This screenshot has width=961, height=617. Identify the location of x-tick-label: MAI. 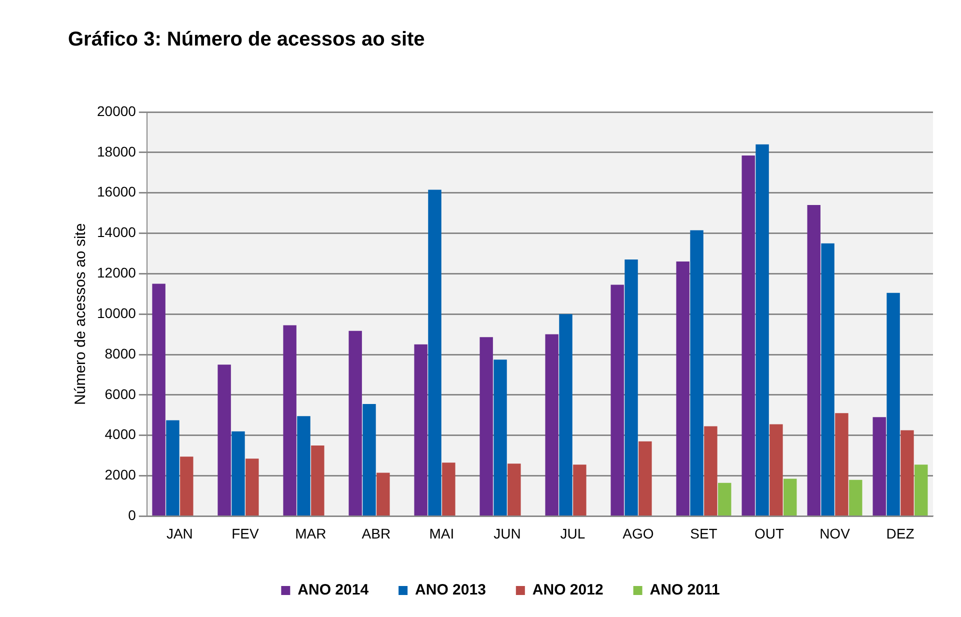
(441, 533).